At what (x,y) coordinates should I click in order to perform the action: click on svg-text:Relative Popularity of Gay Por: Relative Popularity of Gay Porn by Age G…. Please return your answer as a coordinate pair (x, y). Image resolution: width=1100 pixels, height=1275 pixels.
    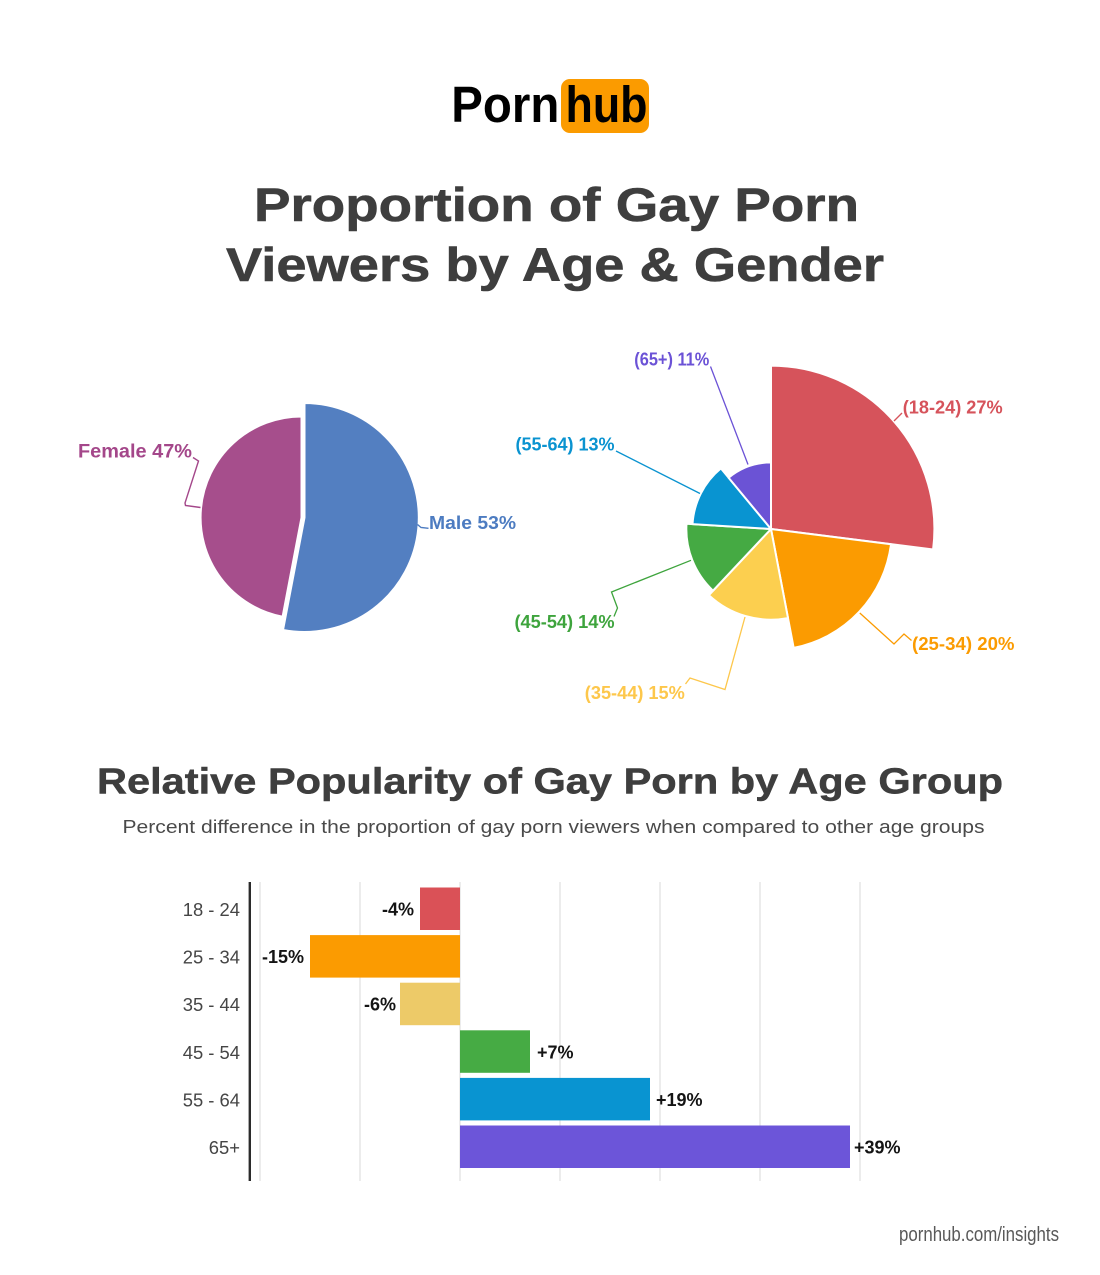
    Looking at the image, I should click on (550, 781).